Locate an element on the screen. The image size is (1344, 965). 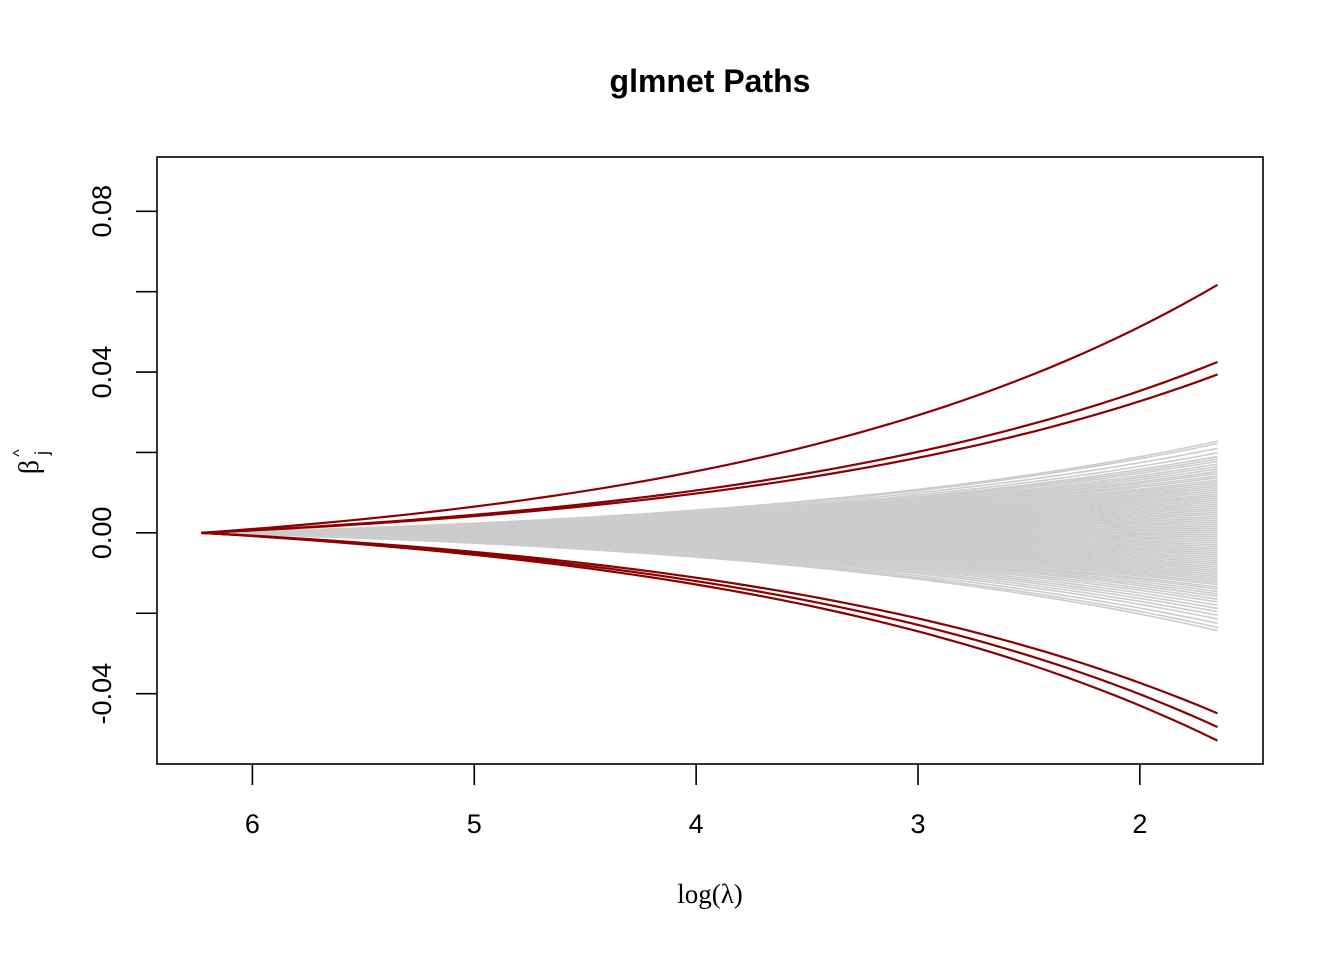
x-tick-label-2: 4 is located at coordinates (696, 824).